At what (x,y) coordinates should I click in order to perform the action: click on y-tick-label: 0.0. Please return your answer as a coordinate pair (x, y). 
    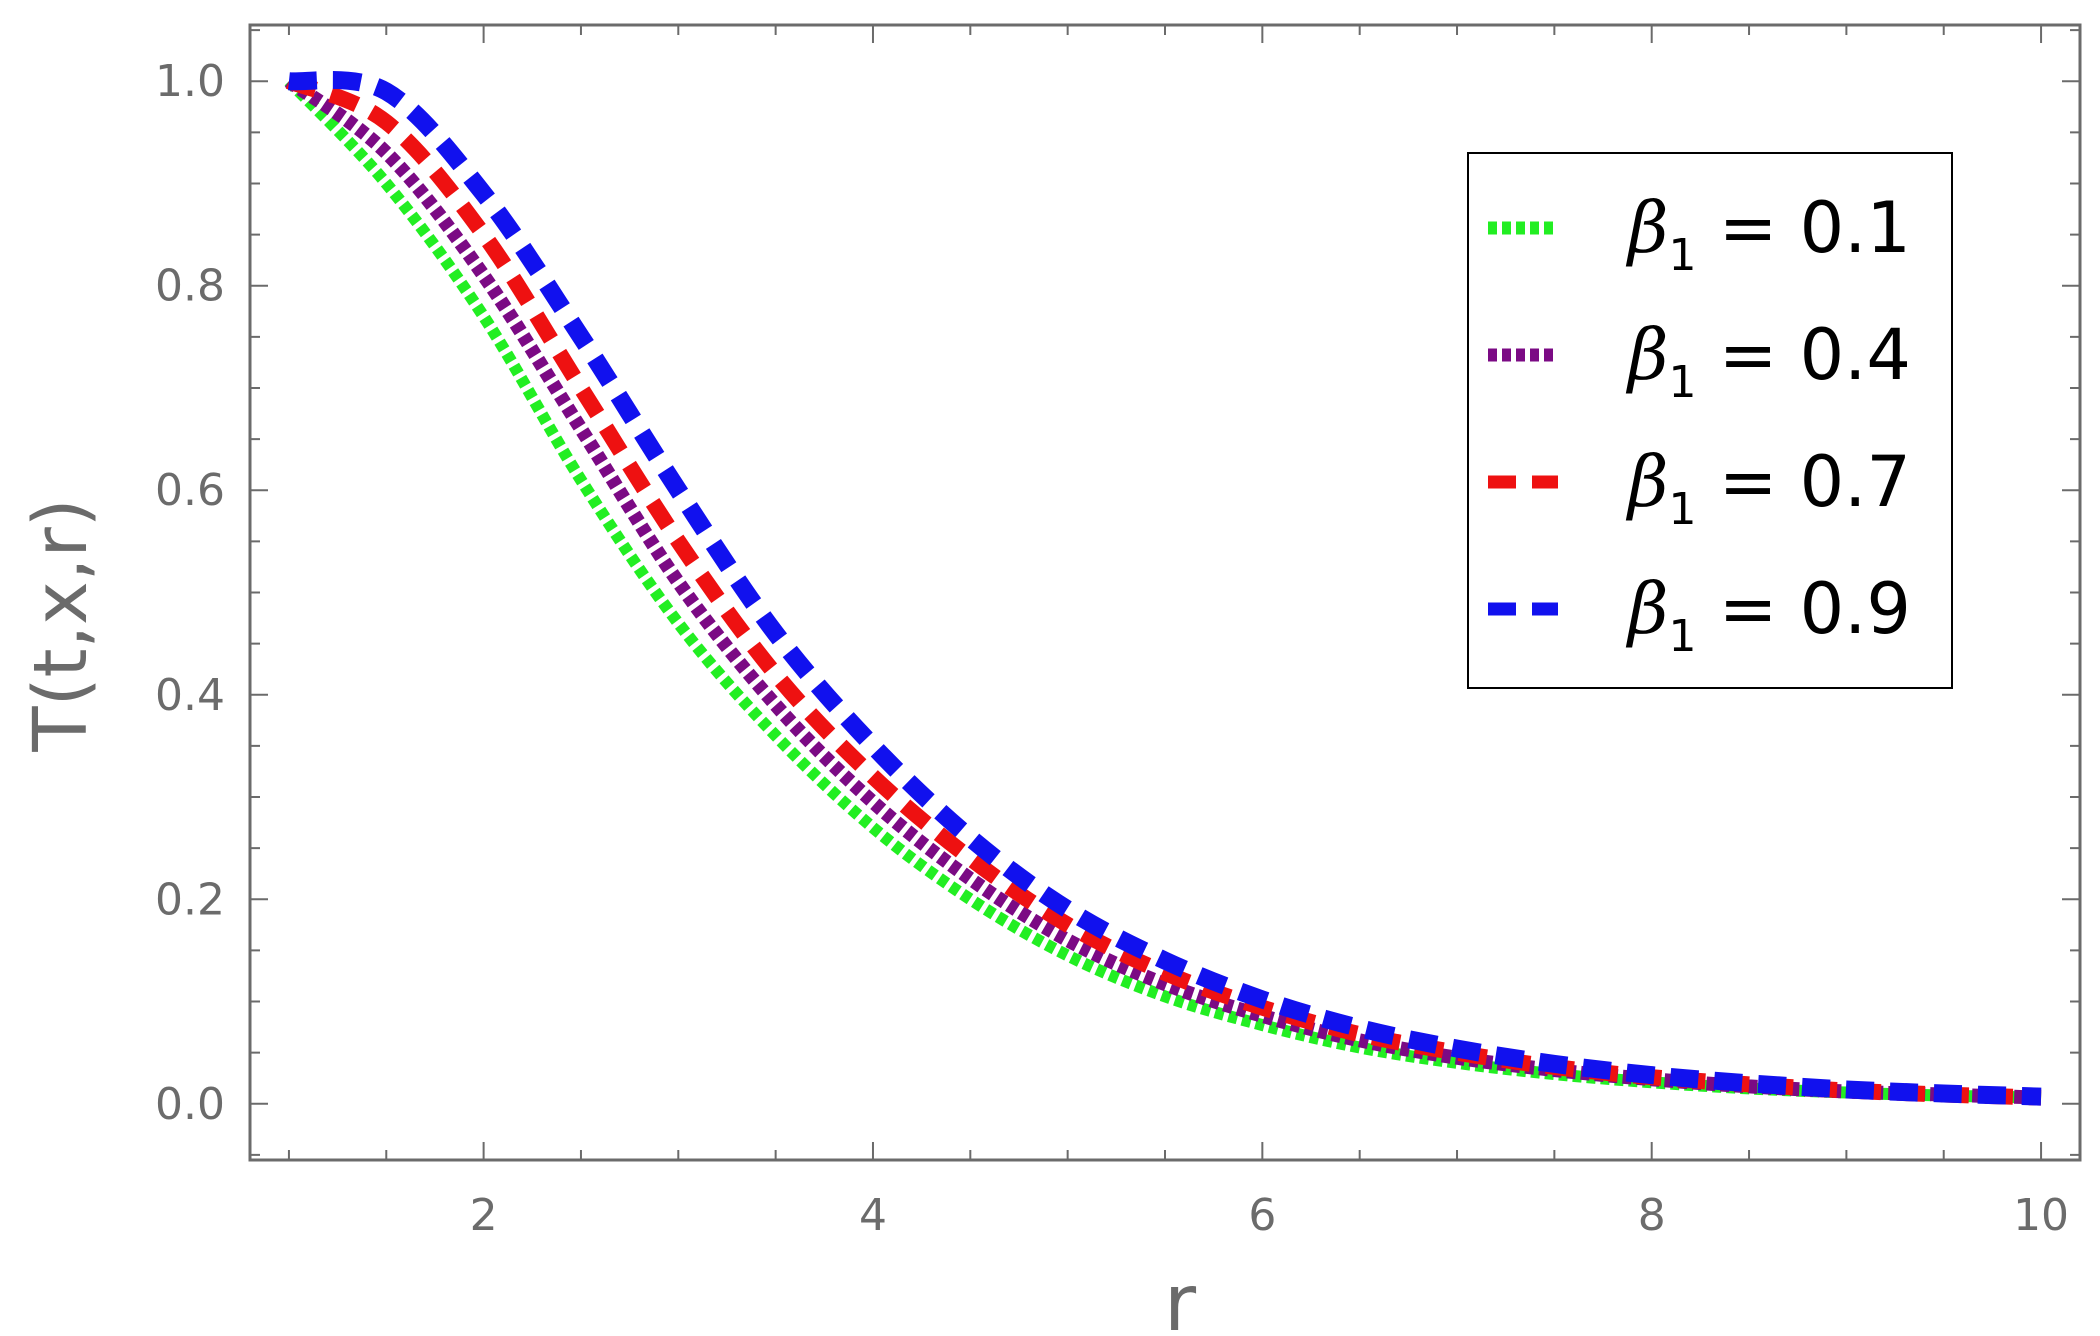
    Looking at the image, I should click on (190, 1104).